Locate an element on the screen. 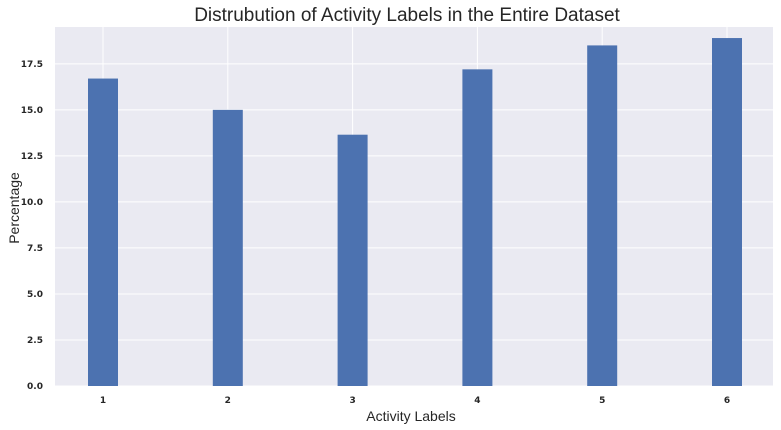 This screenshot has width=781, height=430. x-axis-label: Activity Labels is located at coordinates (410, 416).